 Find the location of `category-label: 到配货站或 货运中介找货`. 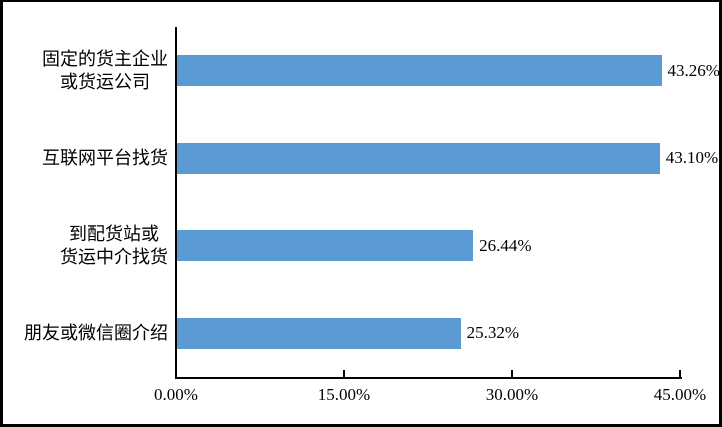

category-label: 到配货站或 货运中介找货 is located at coordinates (114, 245).